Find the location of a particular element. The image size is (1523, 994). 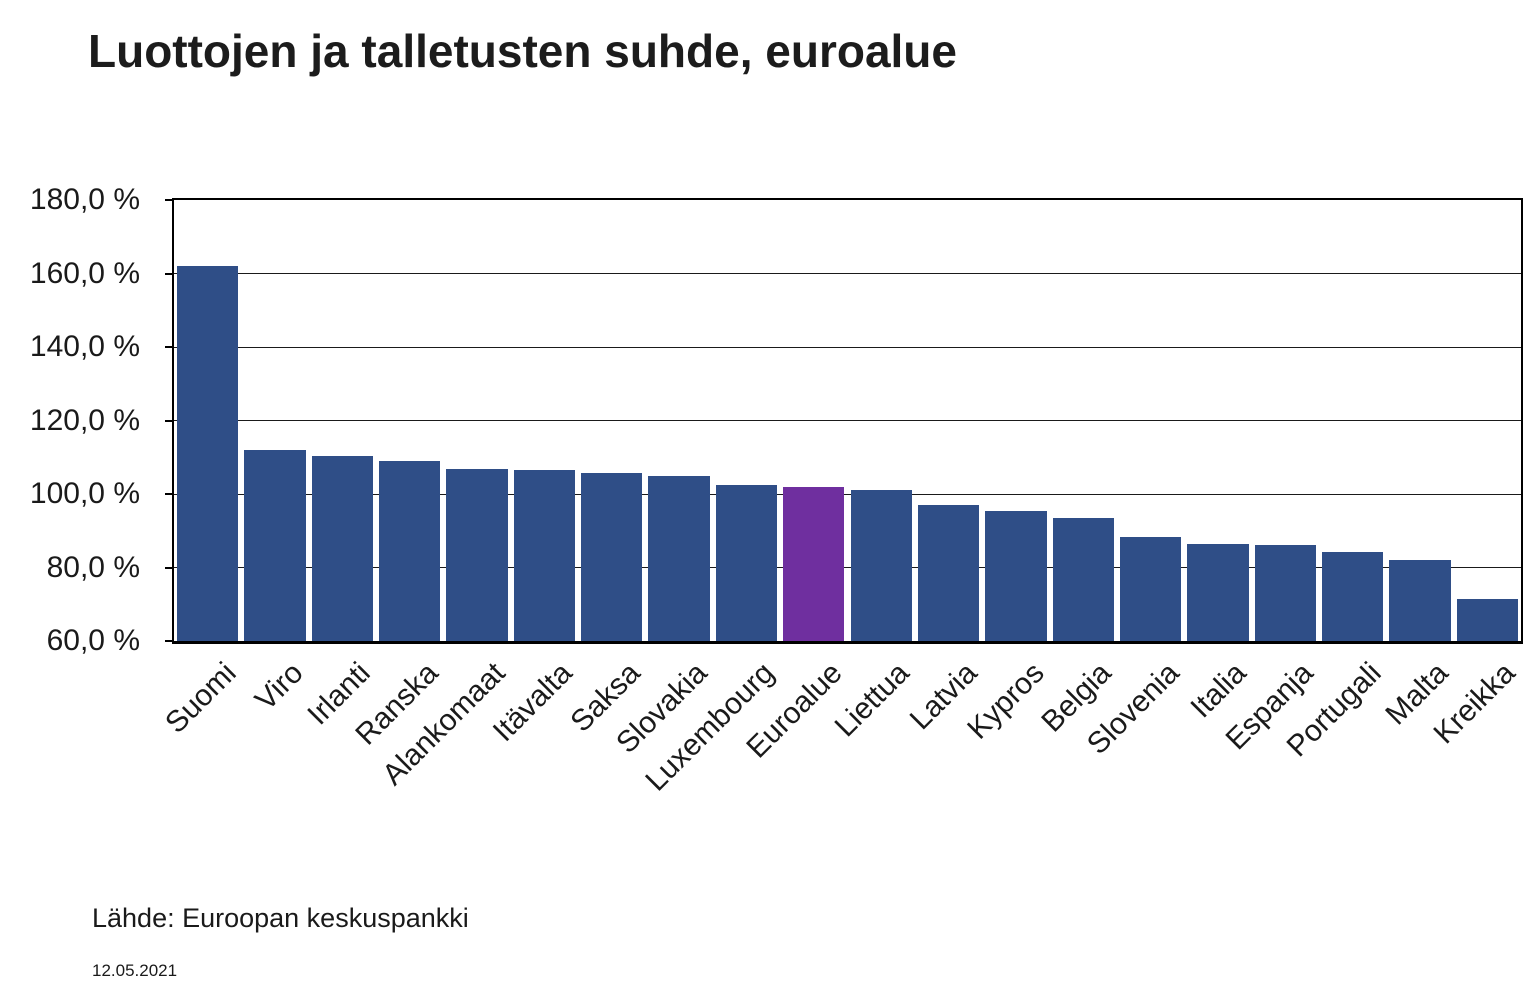

bar-italia is located at coordinates (1218, 592).